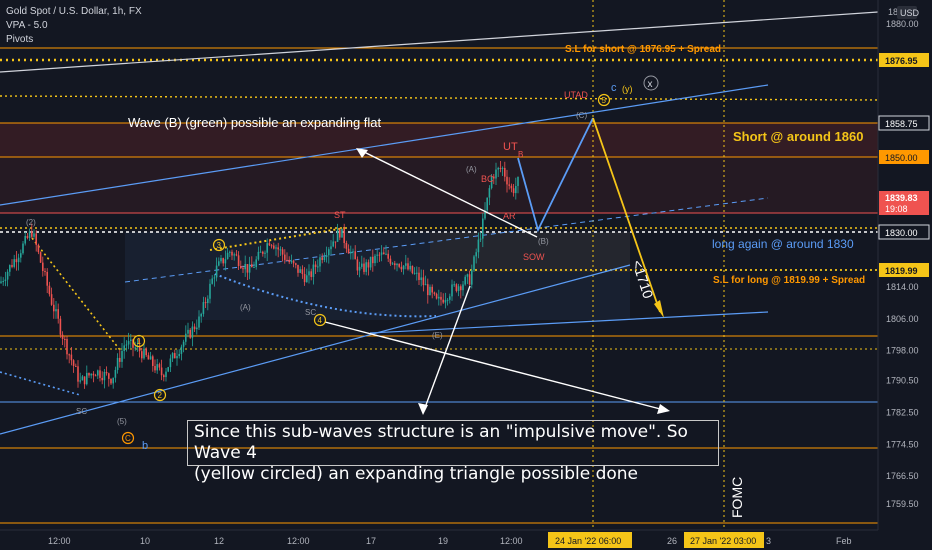  Describe the element at coordinates (904, 60) in the screenshot. I see `badge-stop-short` at that location.